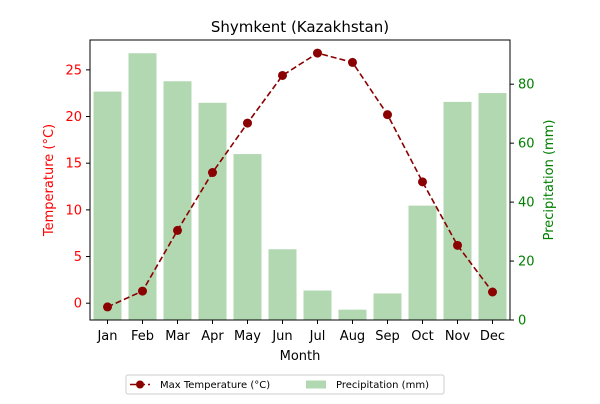 Image resolution: width=600 pixels, height=404 pixels. Describe the element at coordinates (422, 336) in the screenshot. I see `x-tick-label-oct: Oct` at that location.